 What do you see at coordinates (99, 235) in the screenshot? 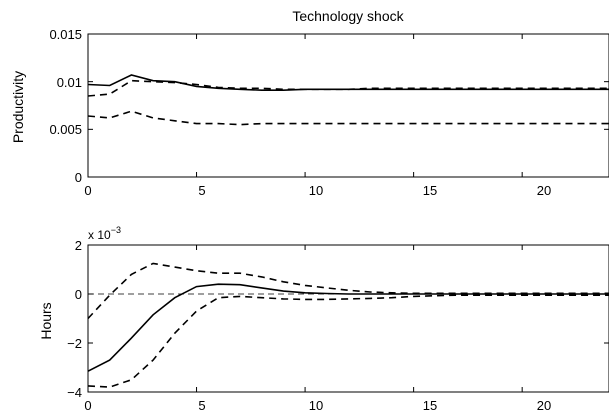
I see `y-exponent-base: x 10` at bounding box center [99, 235].